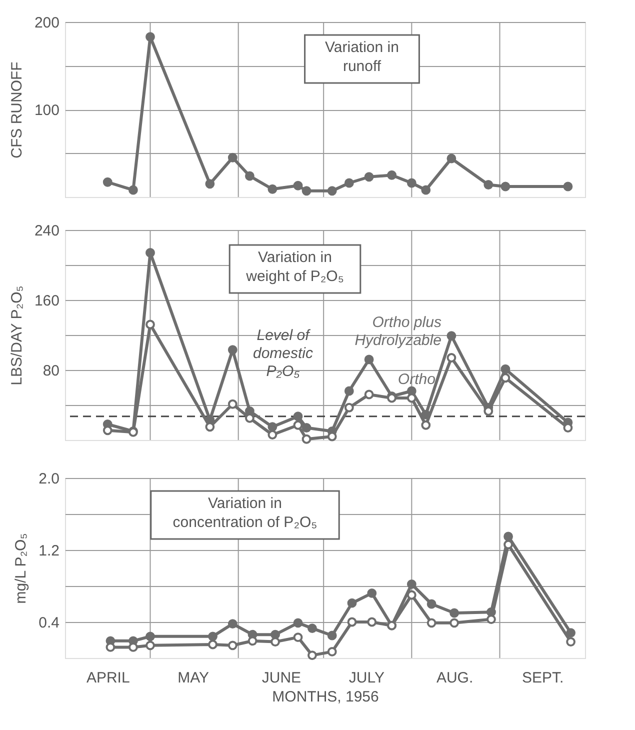 This screenshot has width=635, height=730. Describe the element at coordinates (325, 697) in the screenshot. I see `x-axis-title: MONTHS, 1956` at that location.